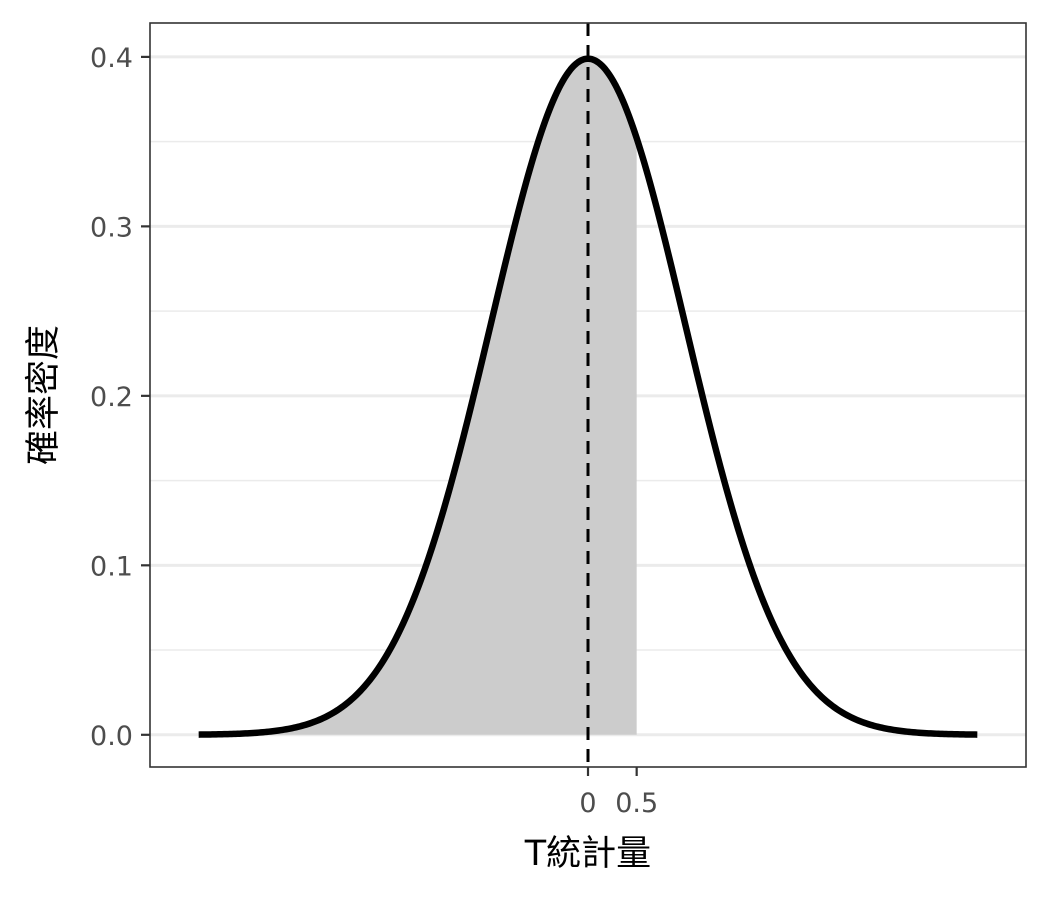 The width and height of the screenshot is (1050, 904). What do you see at coordinates (111, 736) in the screenshot?
I see `y-tick-label: 0.0` at bounding box center [111, 736].